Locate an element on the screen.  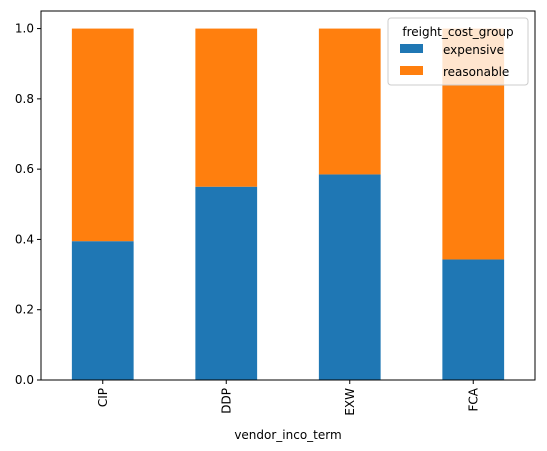
y-tick-label: 0.0 is located at coordinates (24, 380).